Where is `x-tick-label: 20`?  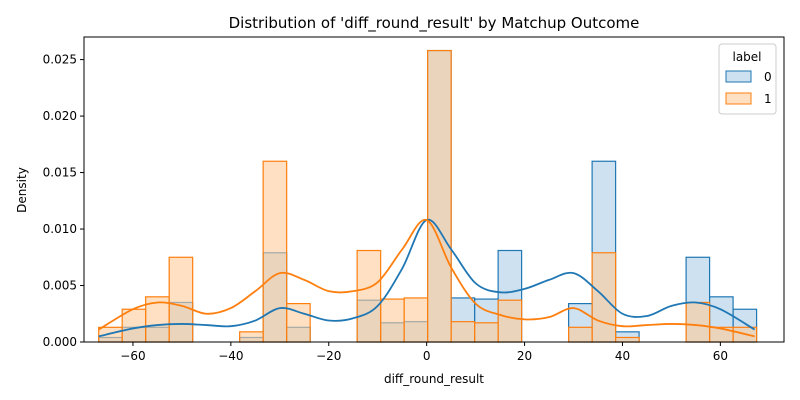 x-tick-label: 20 is located at coordinates (524, 356).